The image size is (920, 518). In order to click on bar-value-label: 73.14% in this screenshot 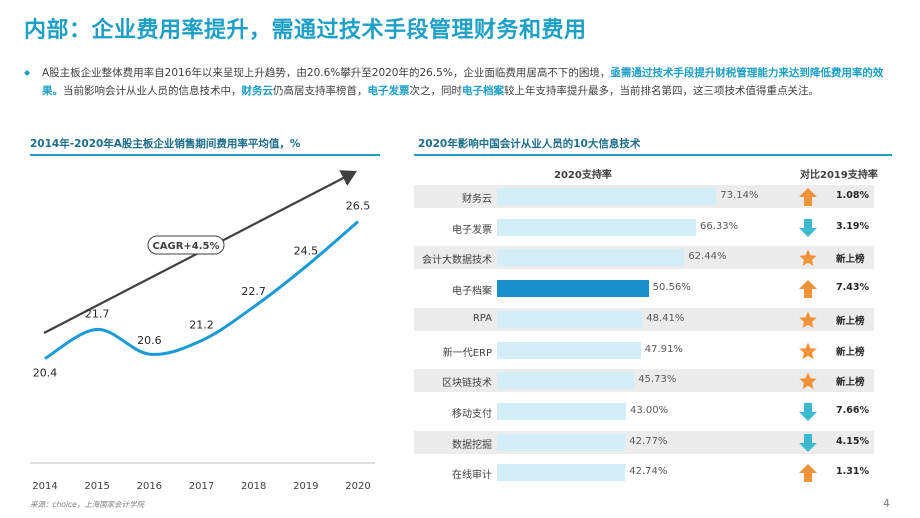, I will do `click(739, 195)`.